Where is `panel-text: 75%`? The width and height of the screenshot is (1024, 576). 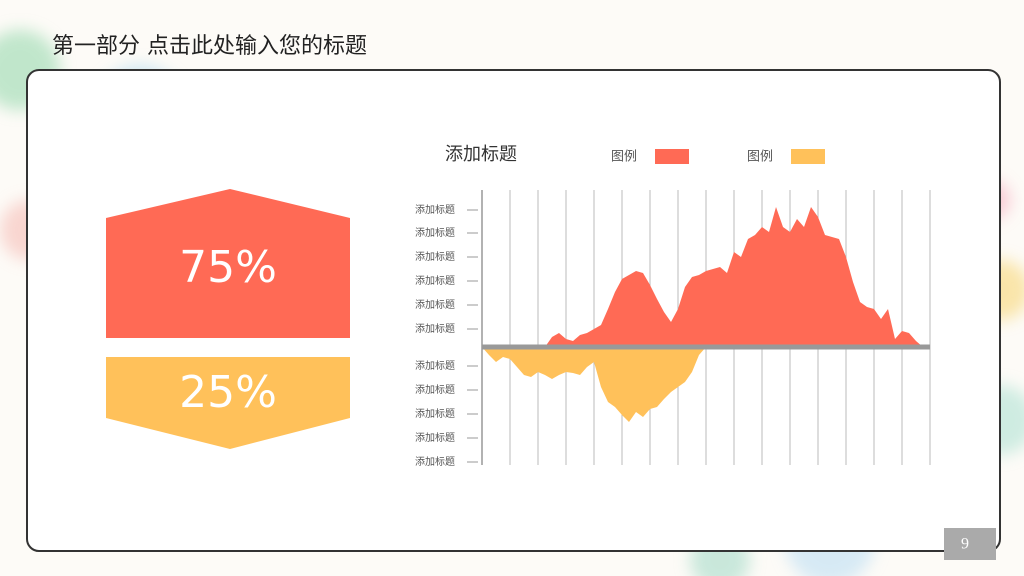 panel-text: 75% is located at coordinates (228, 267).